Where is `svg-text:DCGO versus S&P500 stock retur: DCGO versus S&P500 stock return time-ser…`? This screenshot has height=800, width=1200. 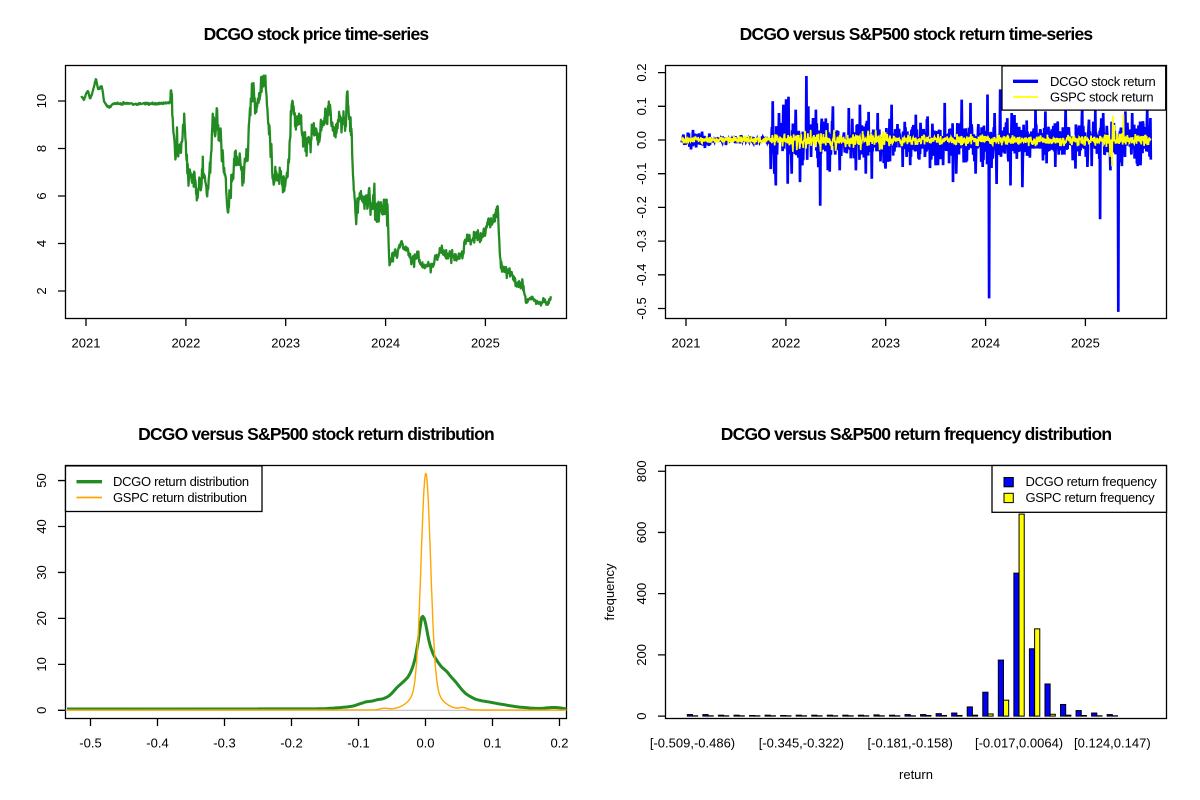 svg-text:DCGO versus S&P500 stock retur: DCGO versus S&P500 stock return time-ser… is located at coordinates (917, 34).